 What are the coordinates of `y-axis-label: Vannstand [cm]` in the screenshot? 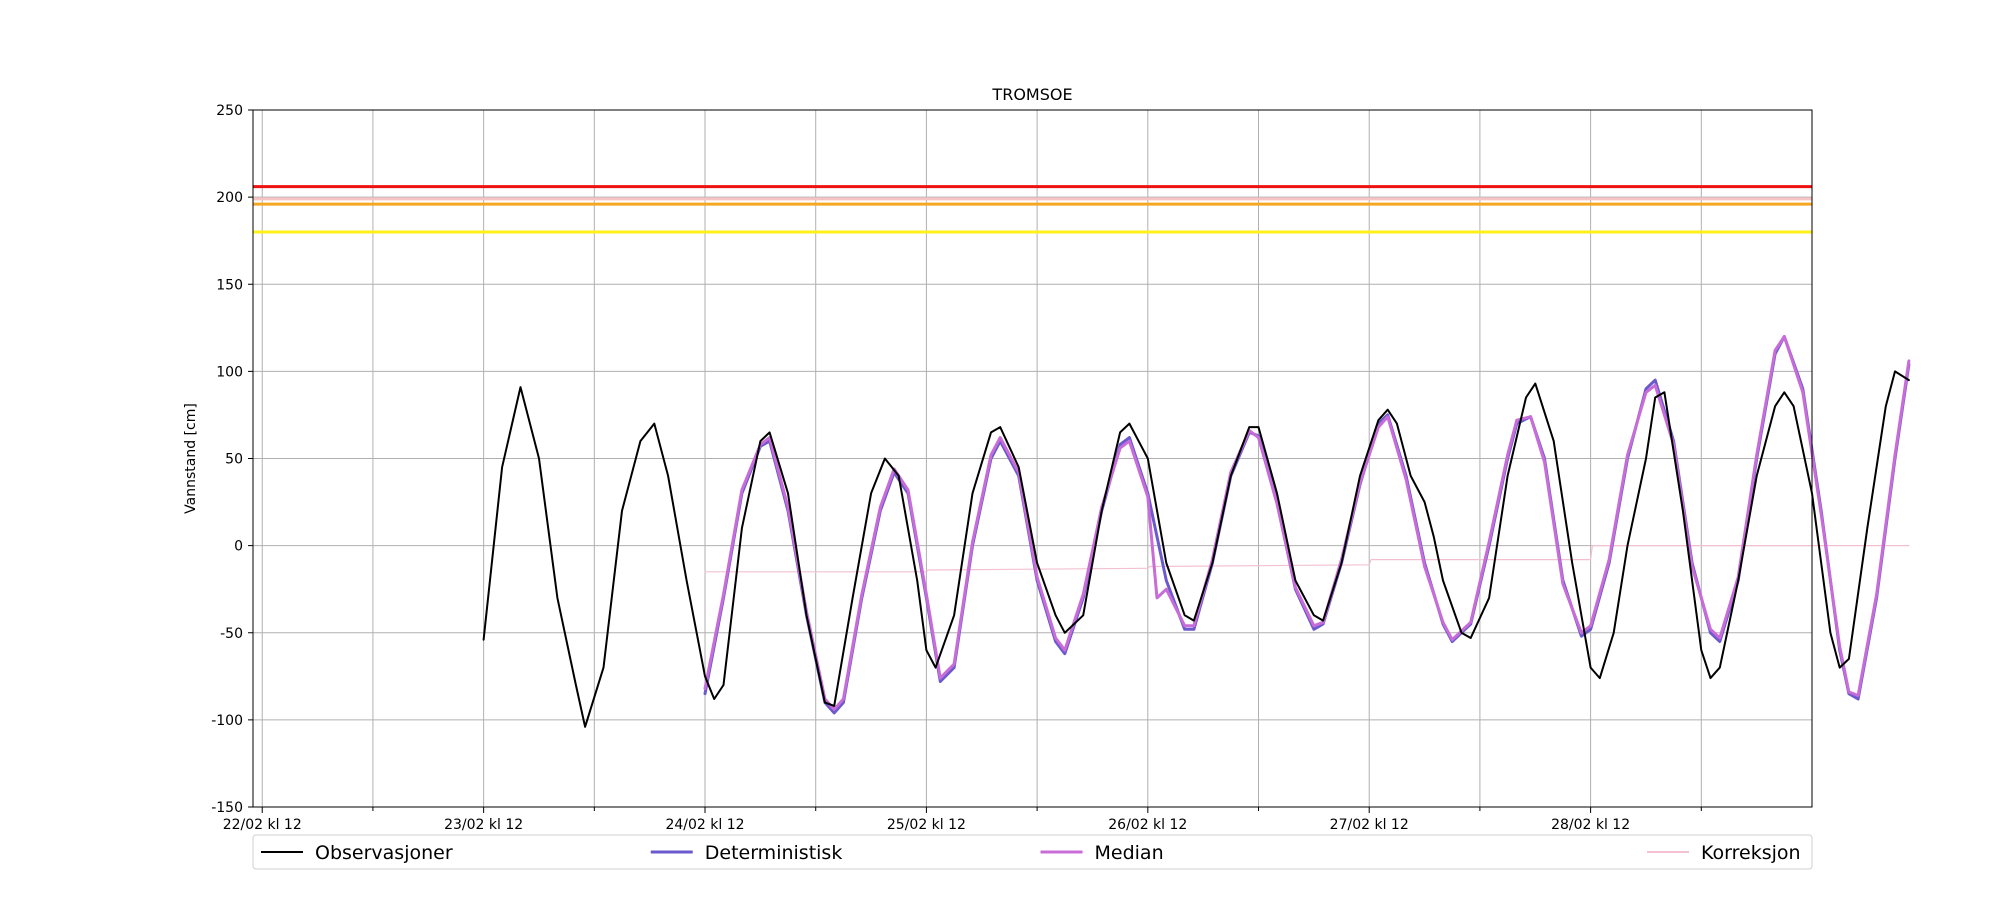 It's located at (191, 458).